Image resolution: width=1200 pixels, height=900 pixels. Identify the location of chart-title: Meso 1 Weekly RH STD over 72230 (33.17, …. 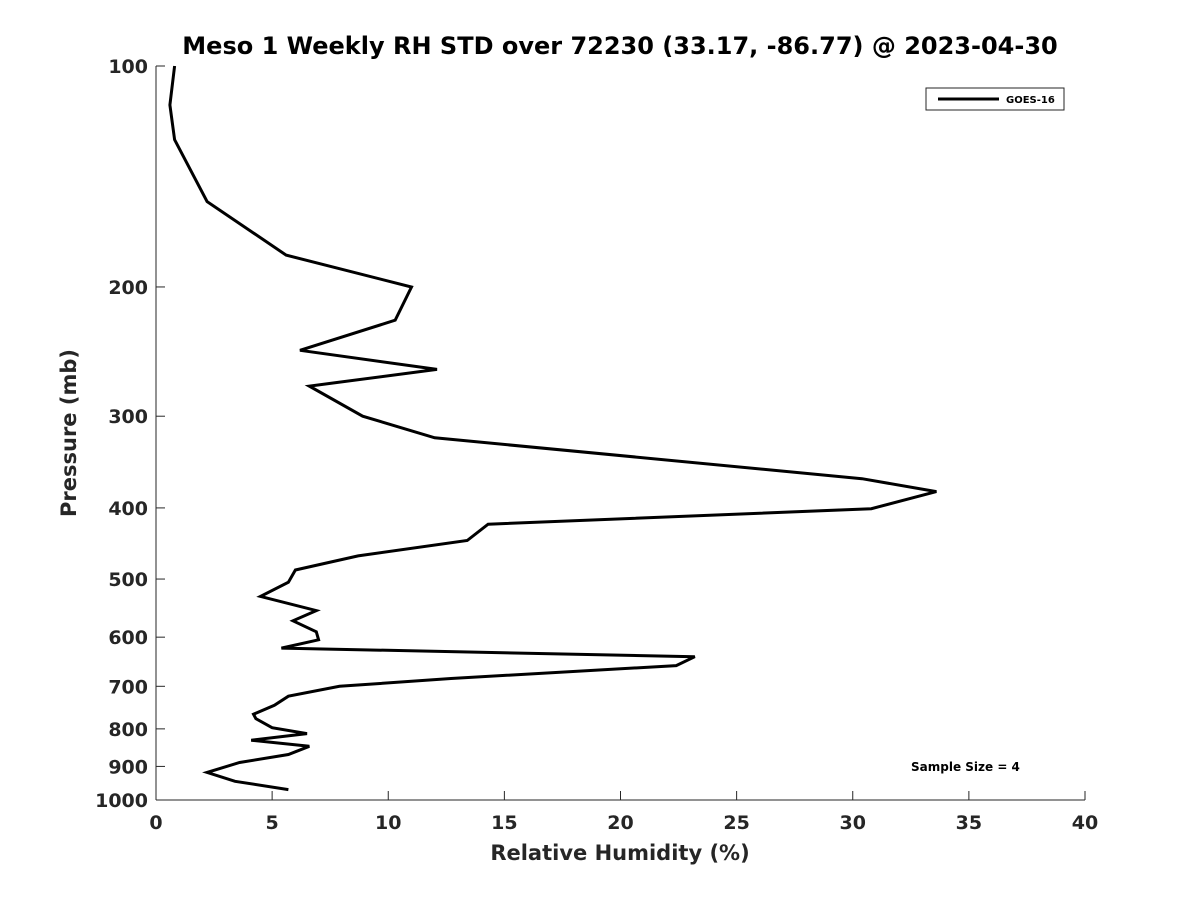
(619, 46).